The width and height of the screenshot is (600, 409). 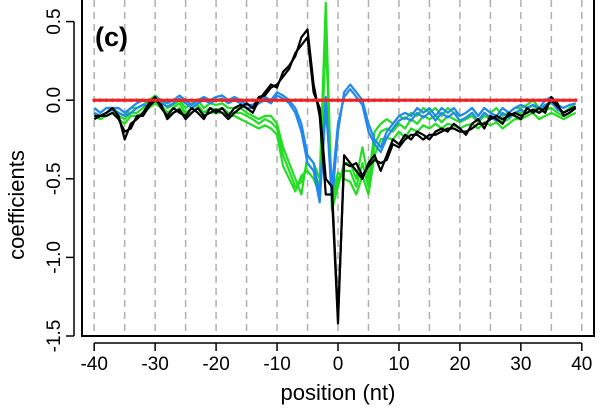 I want to click on x-tick-label: 10, so click(x=398, y=364).